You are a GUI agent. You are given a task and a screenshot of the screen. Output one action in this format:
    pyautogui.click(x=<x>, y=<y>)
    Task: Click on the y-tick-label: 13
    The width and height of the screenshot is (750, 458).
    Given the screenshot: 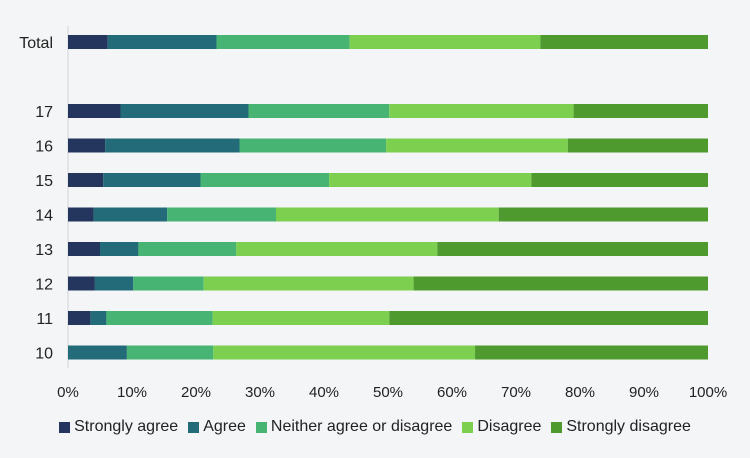 What is the action you would take?
    pyautogui.click(x=44, y=250)
    